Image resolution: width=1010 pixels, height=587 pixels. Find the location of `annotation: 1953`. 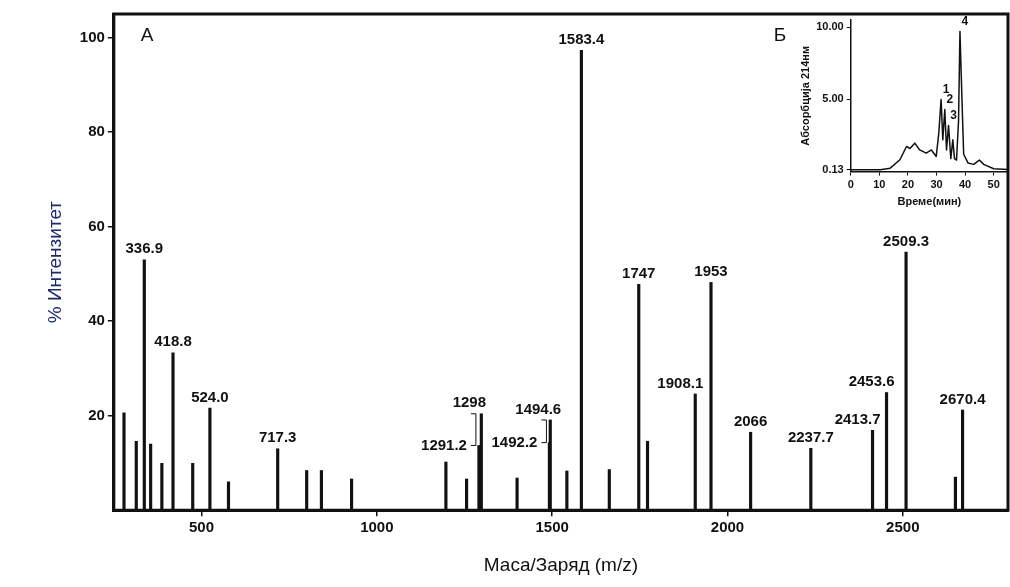

annotation: 1953 is located at coordinates (711, 271).